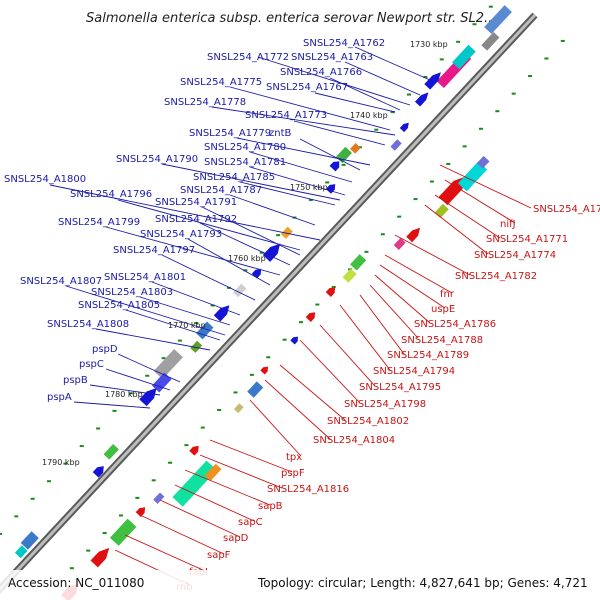 This screenshot has height=600, width=600. Describe the element at coordinates (154, 250) in the screenshot. I see `gene-label-fwd: SNSL254_A1797` at that location.